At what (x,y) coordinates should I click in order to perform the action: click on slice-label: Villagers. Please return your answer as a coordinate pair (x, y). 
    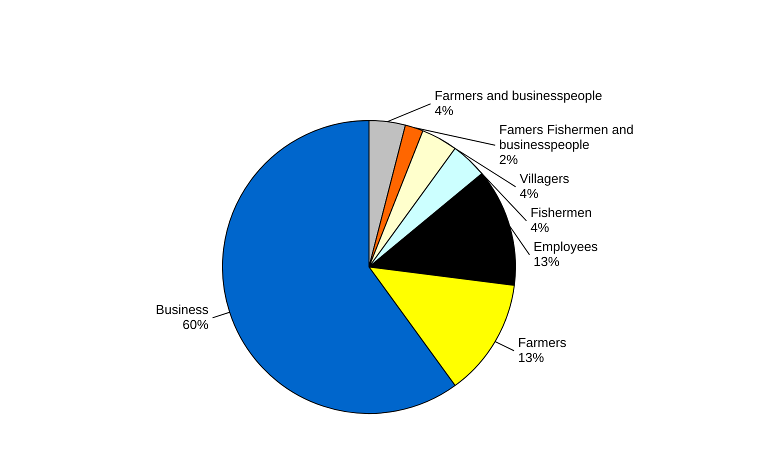
    Looking at the image, I should click on (545, 178).